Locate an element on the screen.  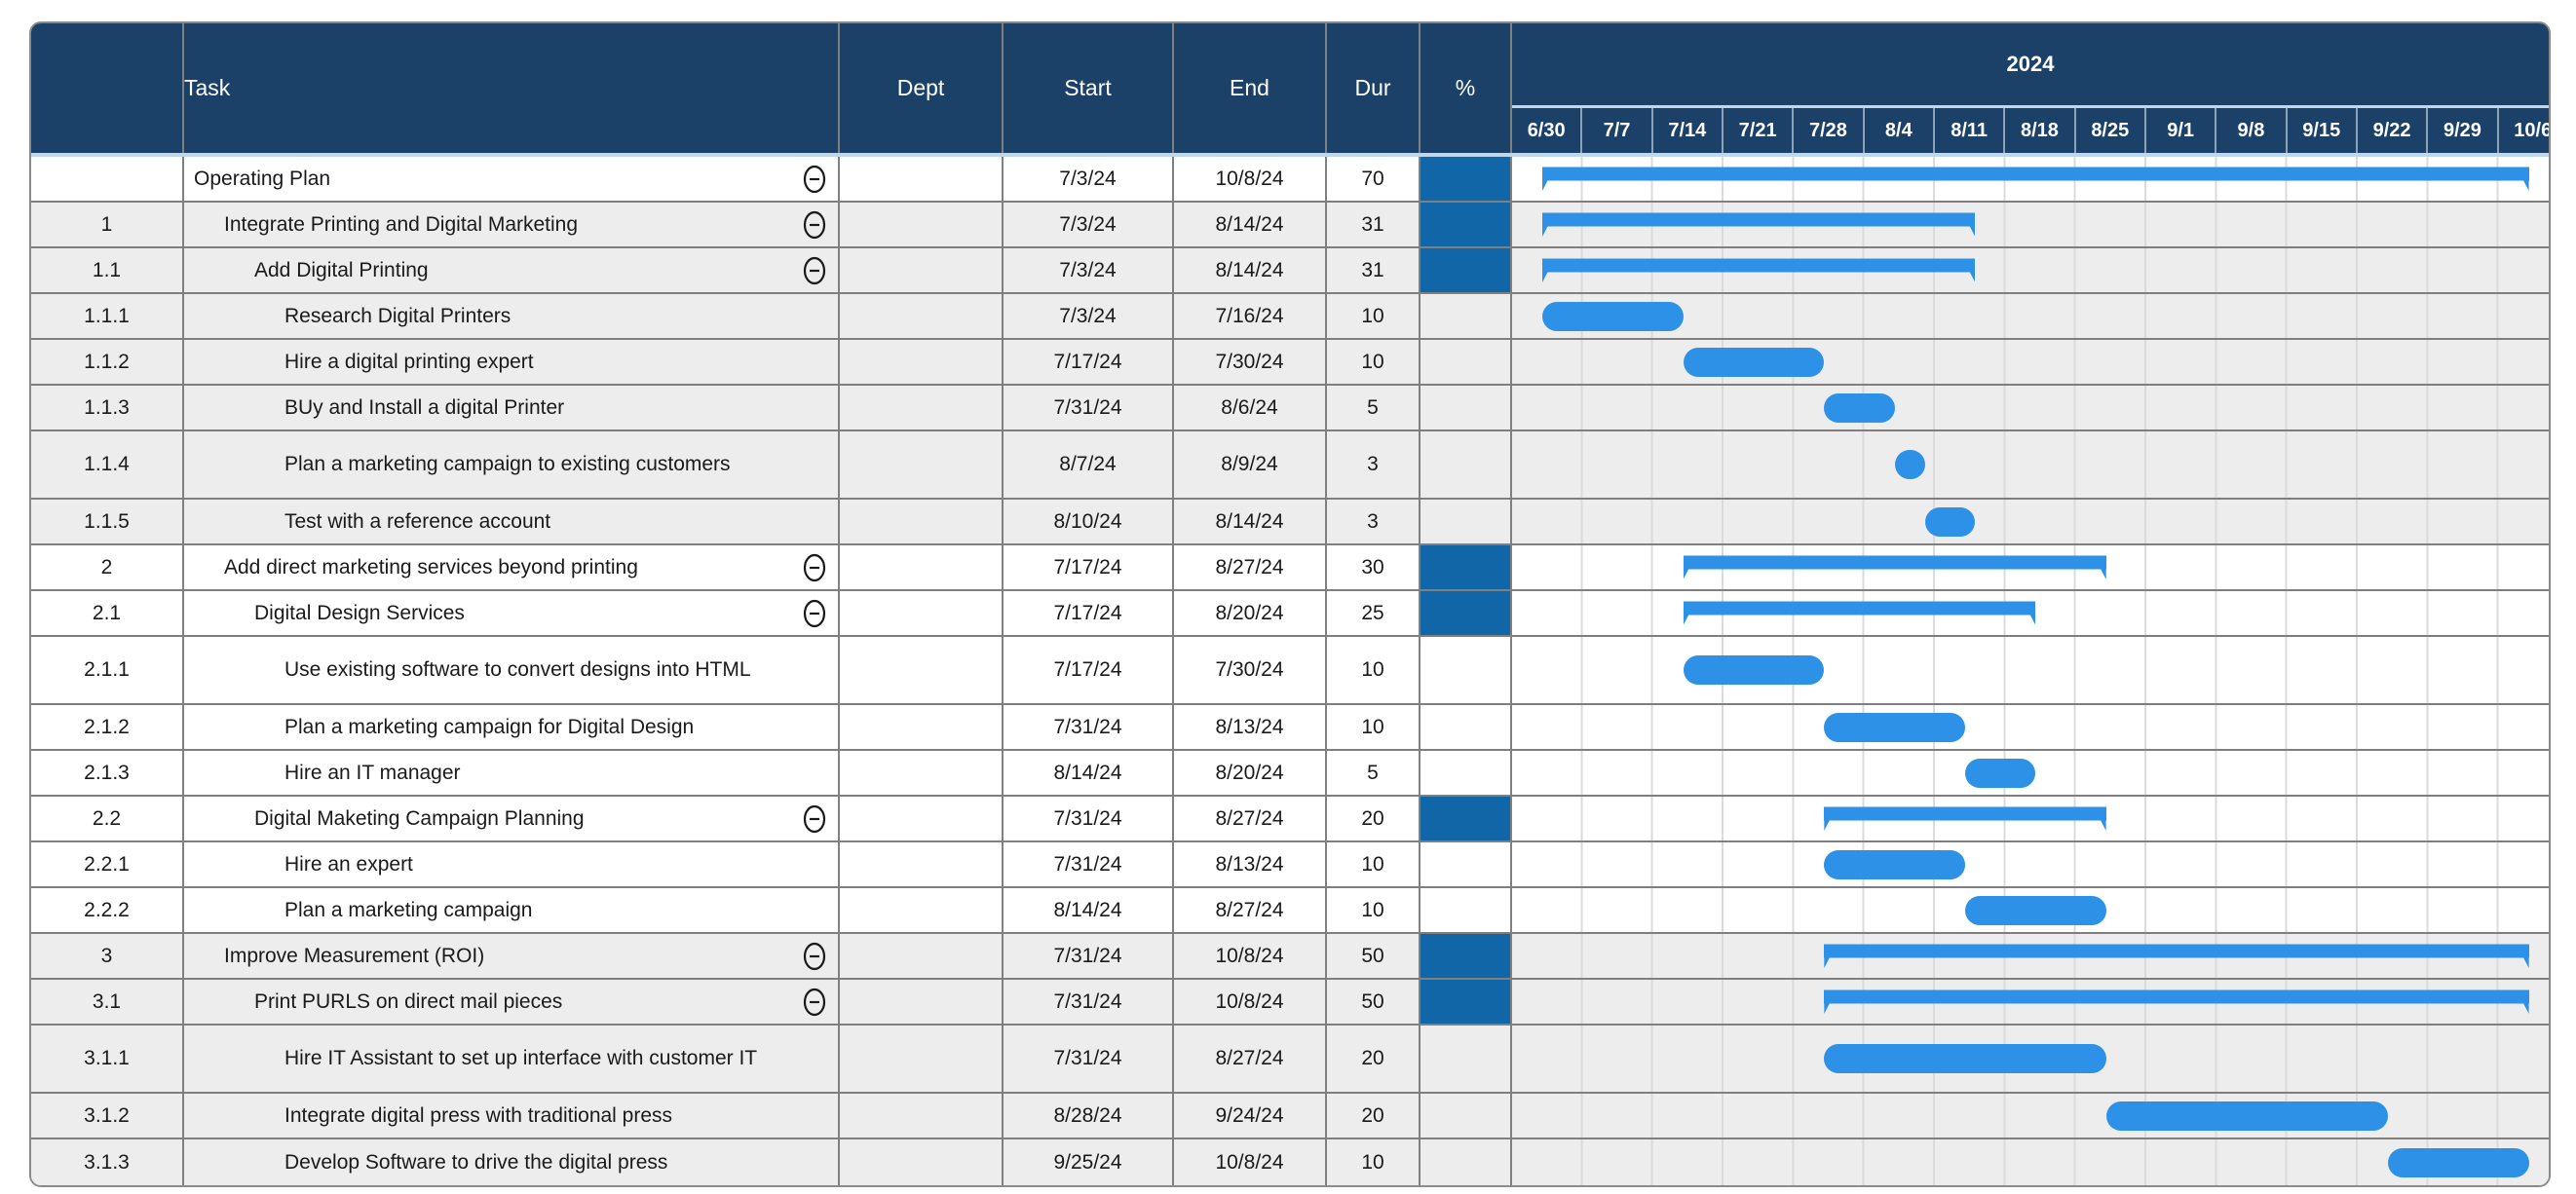
cell-task-id: 1.1.2 is located at coordinates (107, 362).